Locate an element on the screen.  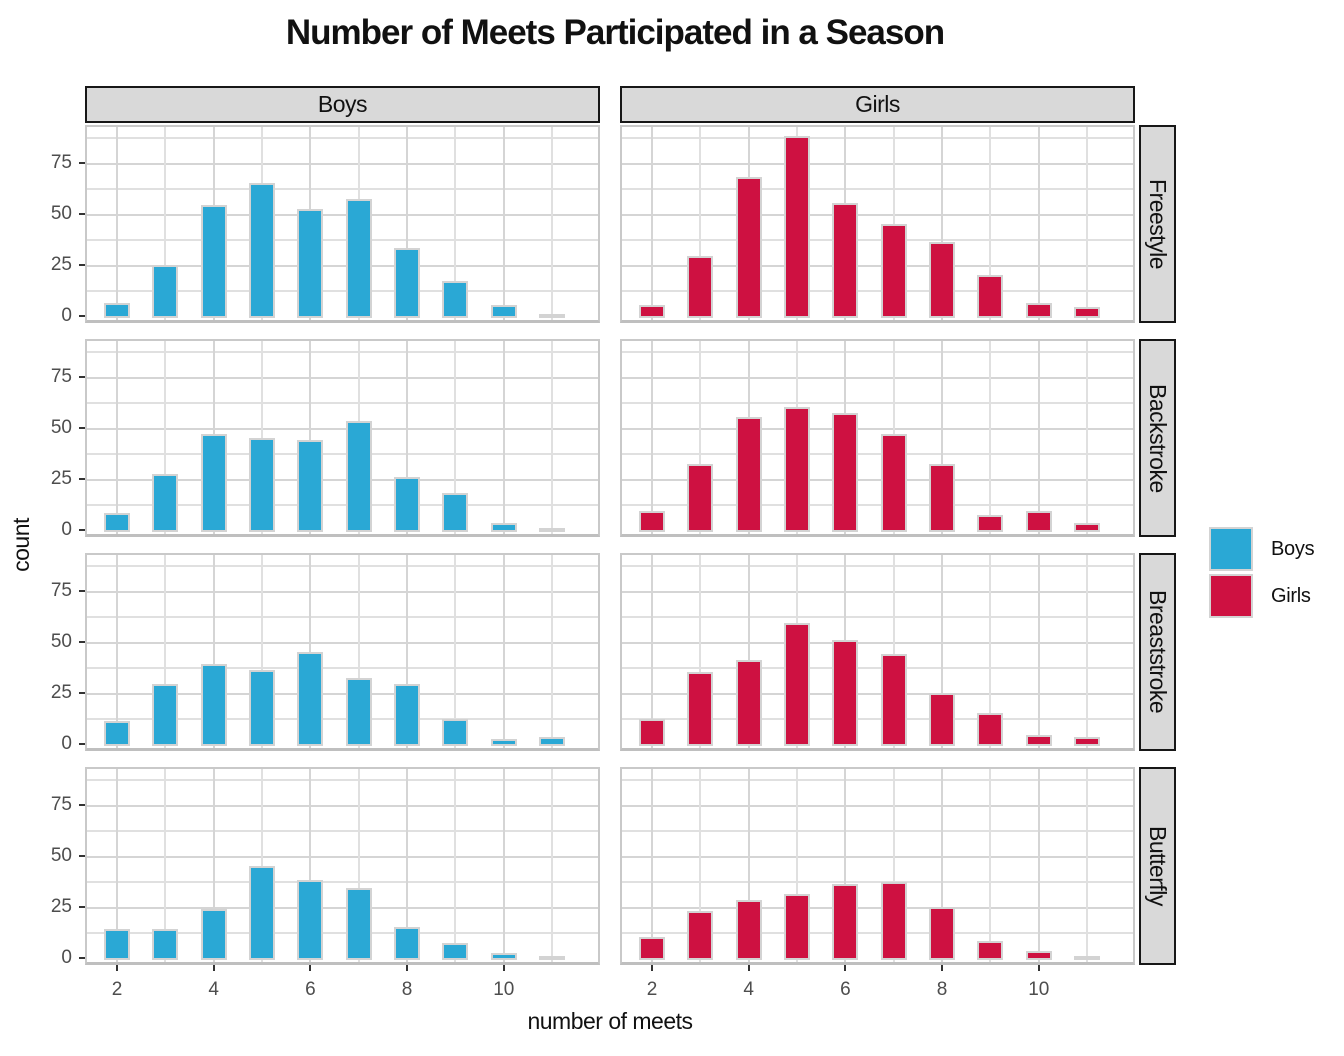
legend-label: Girls is located at coordinates (1291, 595).